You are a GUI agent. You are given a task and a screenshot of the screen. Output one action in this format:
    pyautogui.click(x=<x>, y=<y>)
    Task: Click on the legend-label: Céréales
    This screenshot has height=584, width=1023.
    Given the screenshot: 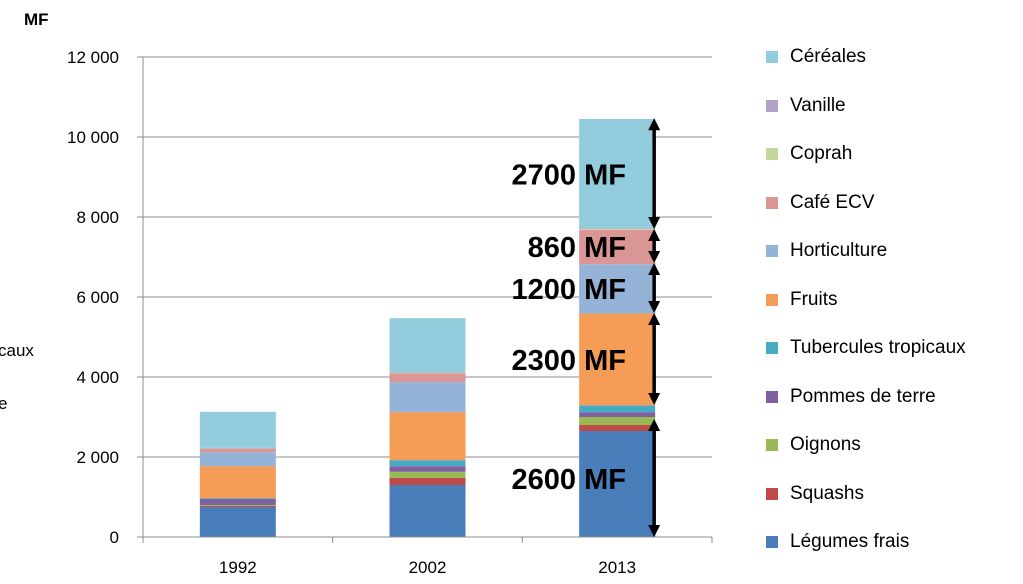 What is the action you would take?
    pyautogui.click(x=828, y=56)
    